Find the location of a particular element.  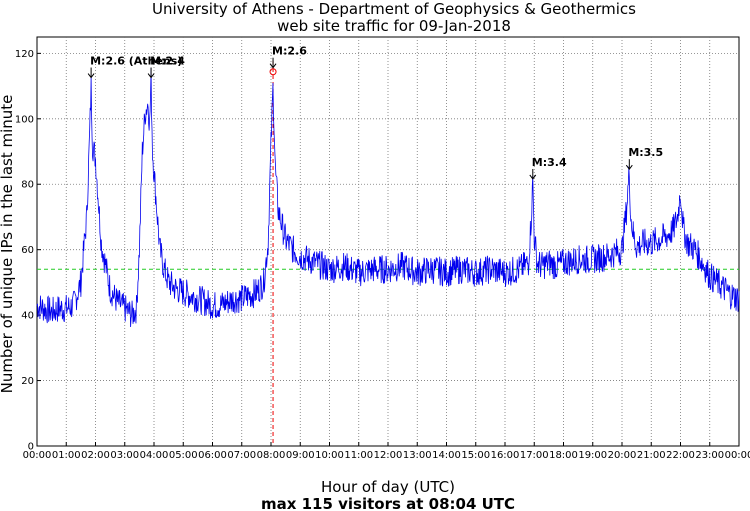

x-tick-label: 19:00 is located at coordinates (592, 455).